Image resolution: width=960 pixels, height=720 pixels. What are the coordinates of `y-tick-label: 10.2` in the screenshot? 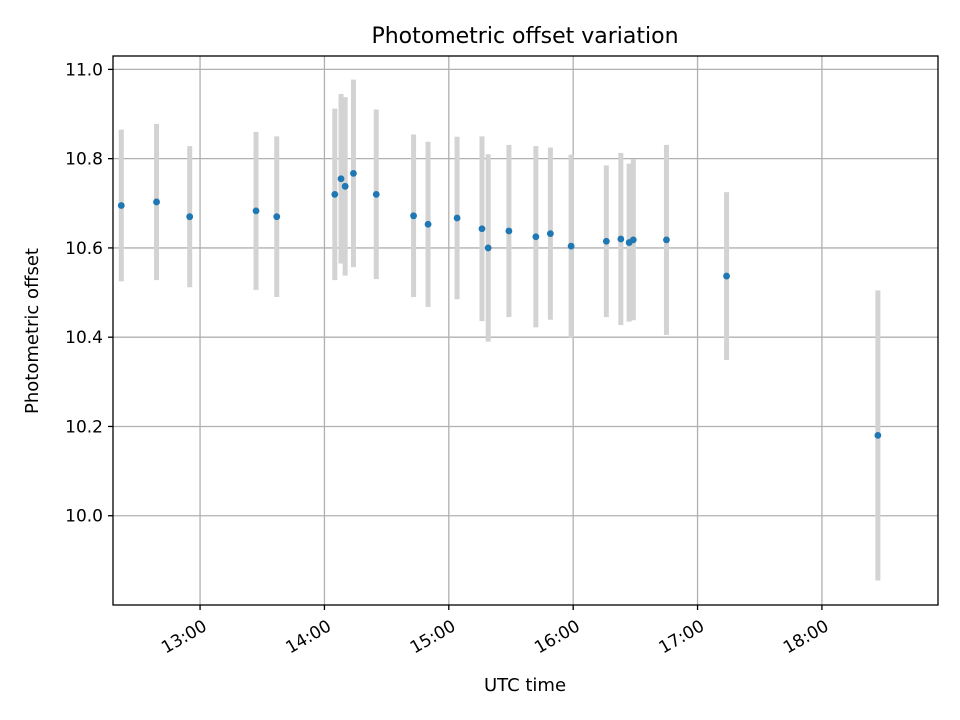 It's located at (84, 427).